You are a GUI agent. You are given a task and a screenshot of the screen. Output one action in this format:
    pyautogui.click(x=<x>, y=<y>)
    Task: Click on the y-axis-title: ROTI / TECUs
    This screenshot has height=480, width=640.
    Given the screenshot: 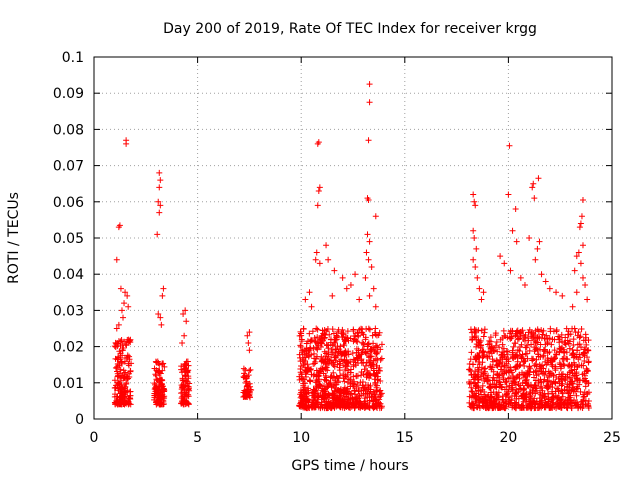 What is the action you would take?
    pyautogui.click(x=14, y=238)
    